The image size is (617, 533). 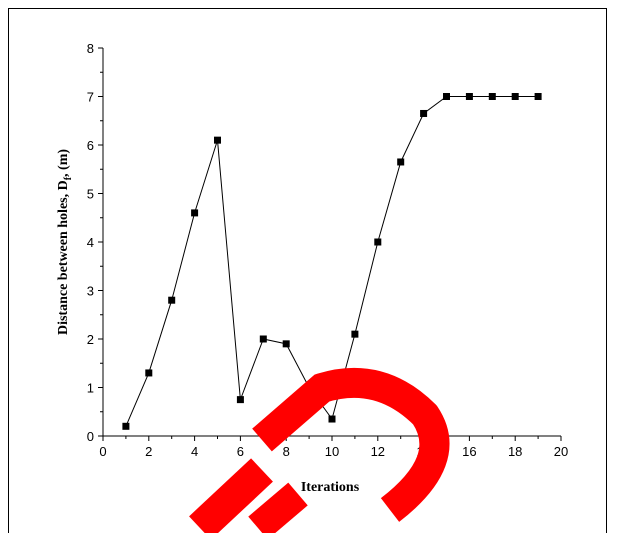 I want to click on y-tick-label: 7, so click(x=90, y=97).